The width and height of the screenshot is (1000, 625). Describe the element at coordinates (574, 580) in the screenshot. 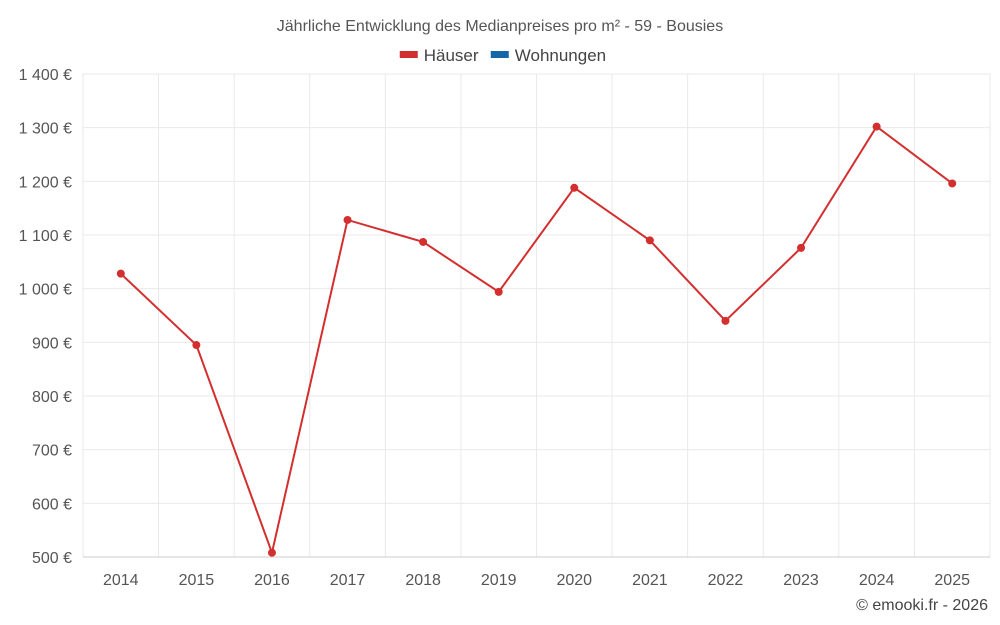

I see `x-tick-label: 2020` at that location.